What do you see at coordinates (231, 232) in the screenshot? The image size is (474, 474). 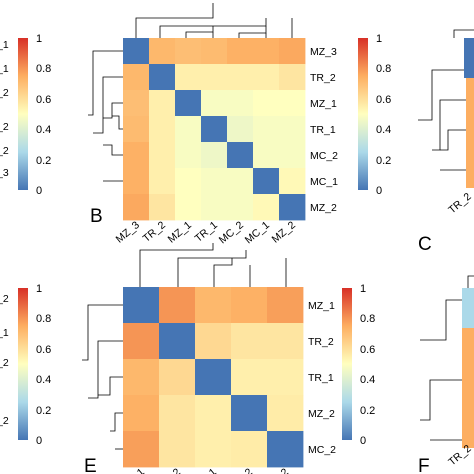 I see `column-label: MC_2` at bounding box center [231, 232].